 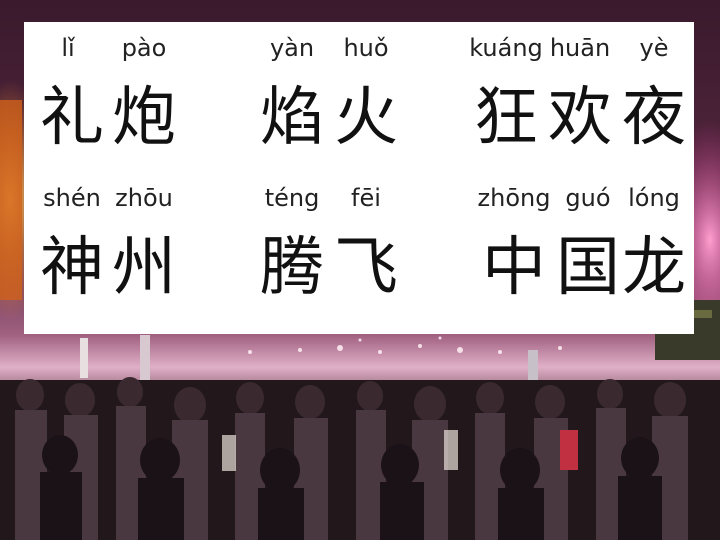 What do you see at coordinates (580, 118) in the screenshot?
I see `hanzi-huan: 欢` at bounding box center [580, 118].